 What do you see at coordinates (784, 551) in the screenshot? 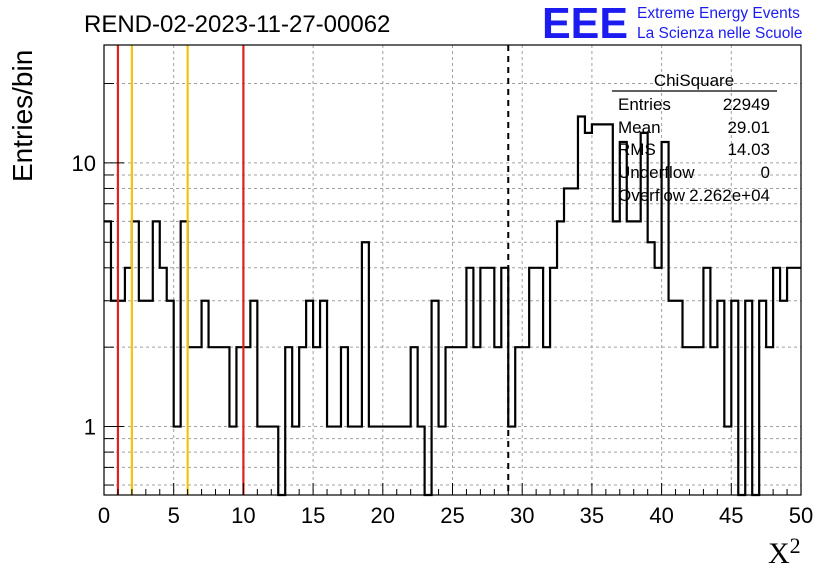
I see `x-axis-label: X2` at bounding box center [784, 551].